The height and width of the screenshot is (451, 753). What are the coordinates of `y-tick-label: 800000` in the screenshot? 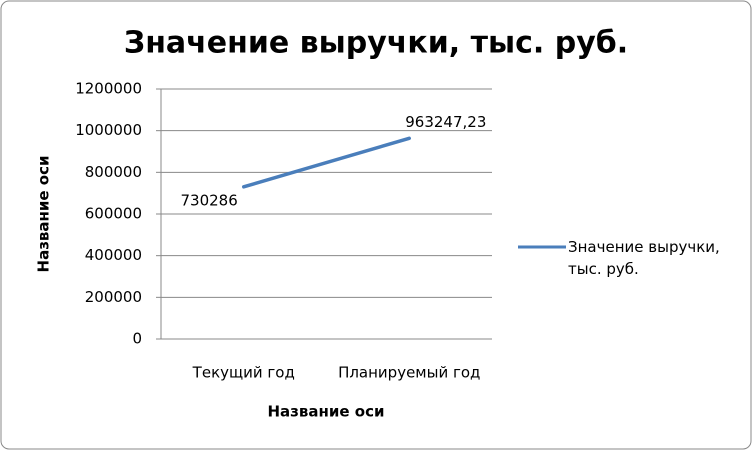 It's located at (113, 172).